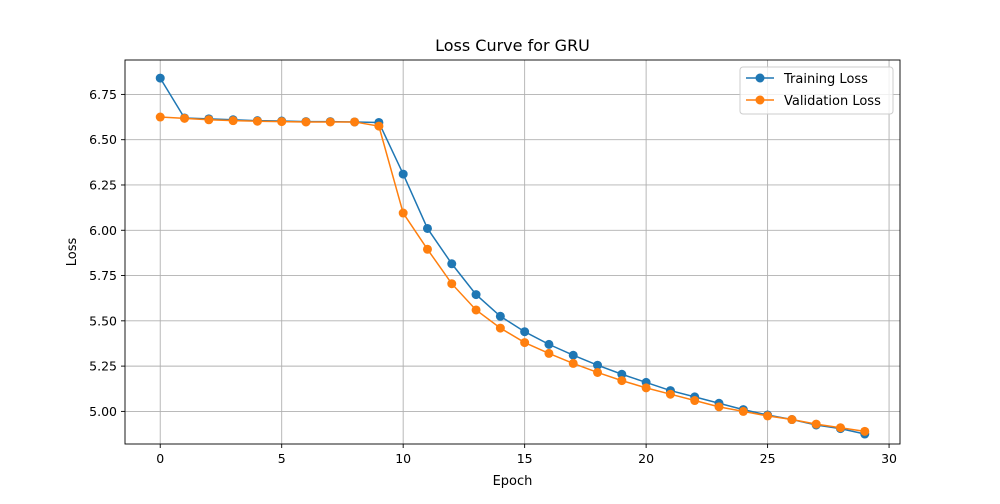 This screenshot has height=504, width=1000. Describe the element at coordinates (103, 275) in the screenshot. I see `y-tick-label: 5.75` at that location.